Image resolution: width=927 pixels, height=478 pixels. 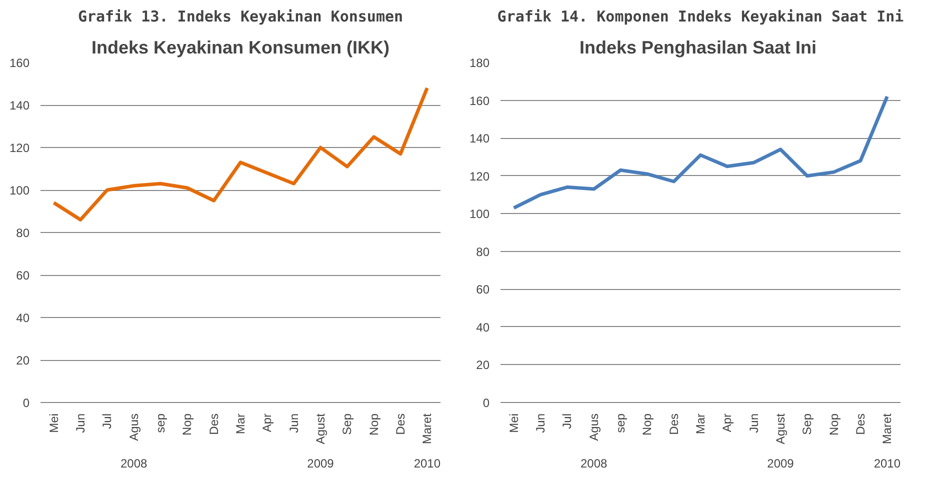 I want to click on chart-title: Grafik 13. Indeks Keyakinan Konsumen, so click(x=241, y=17).